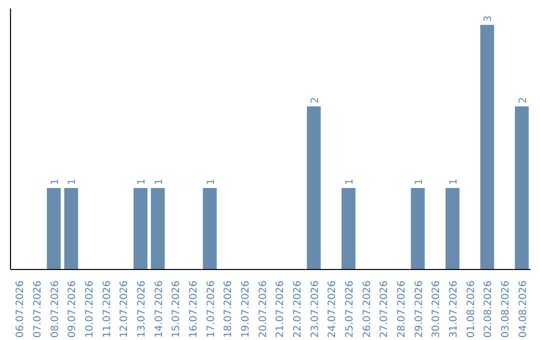  I want to click on x-tick-label: 16.07.2026, so click(194, 309).